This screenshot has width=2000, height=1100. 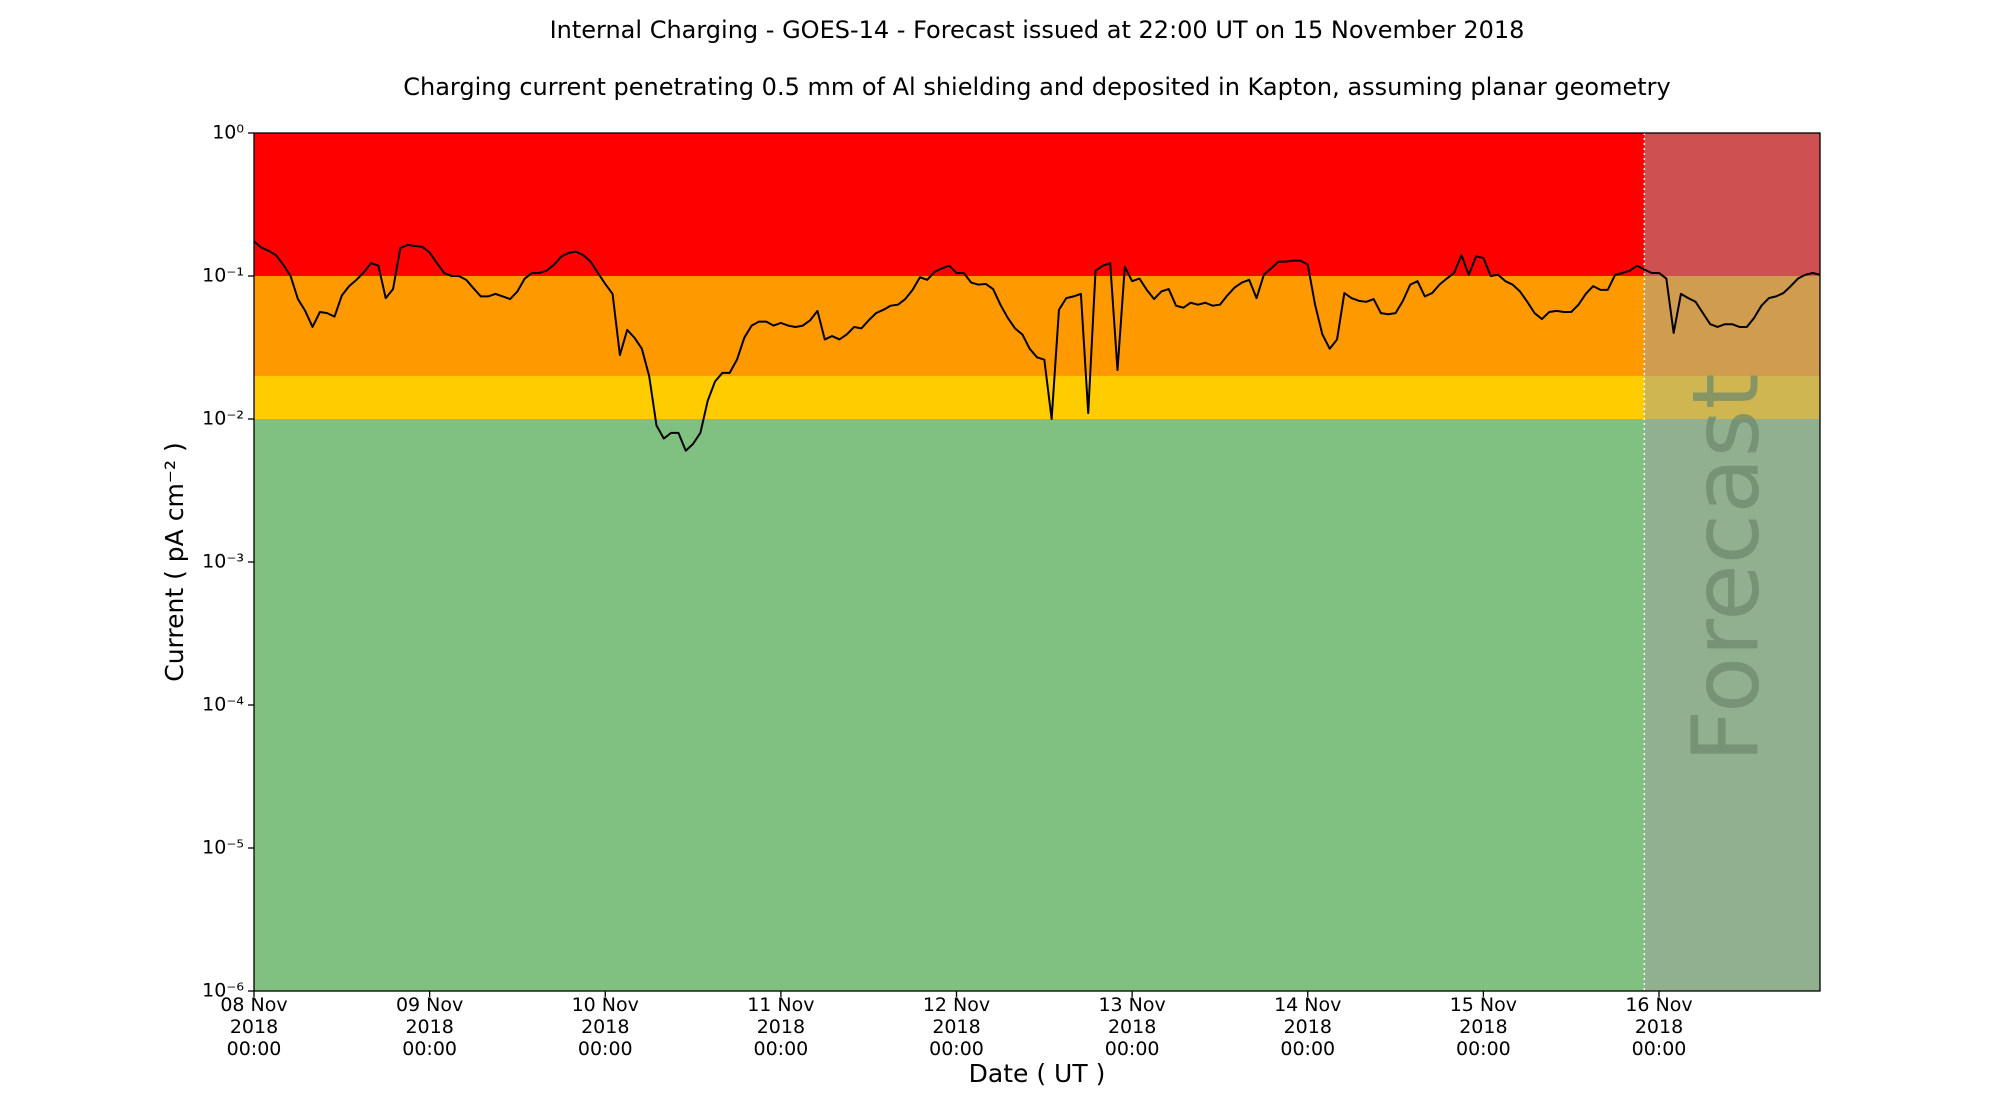 What do you see at coordinates (223, 705) in the screenshot?
I see `y-tick-label: 10⁻⁴` at bounding box center [223, 705].